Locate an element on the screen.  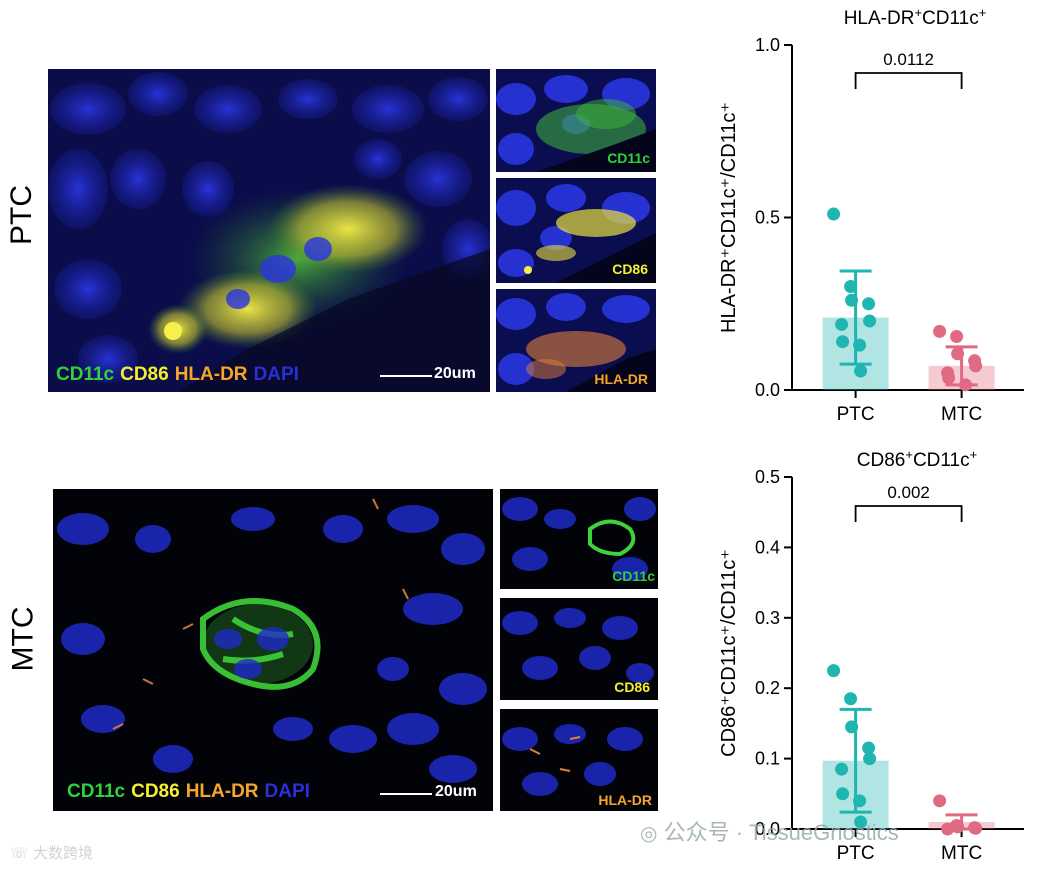
wechat-watermark: ◎ 公众号 · TissueGnostics is located at coordinates (769, 831).